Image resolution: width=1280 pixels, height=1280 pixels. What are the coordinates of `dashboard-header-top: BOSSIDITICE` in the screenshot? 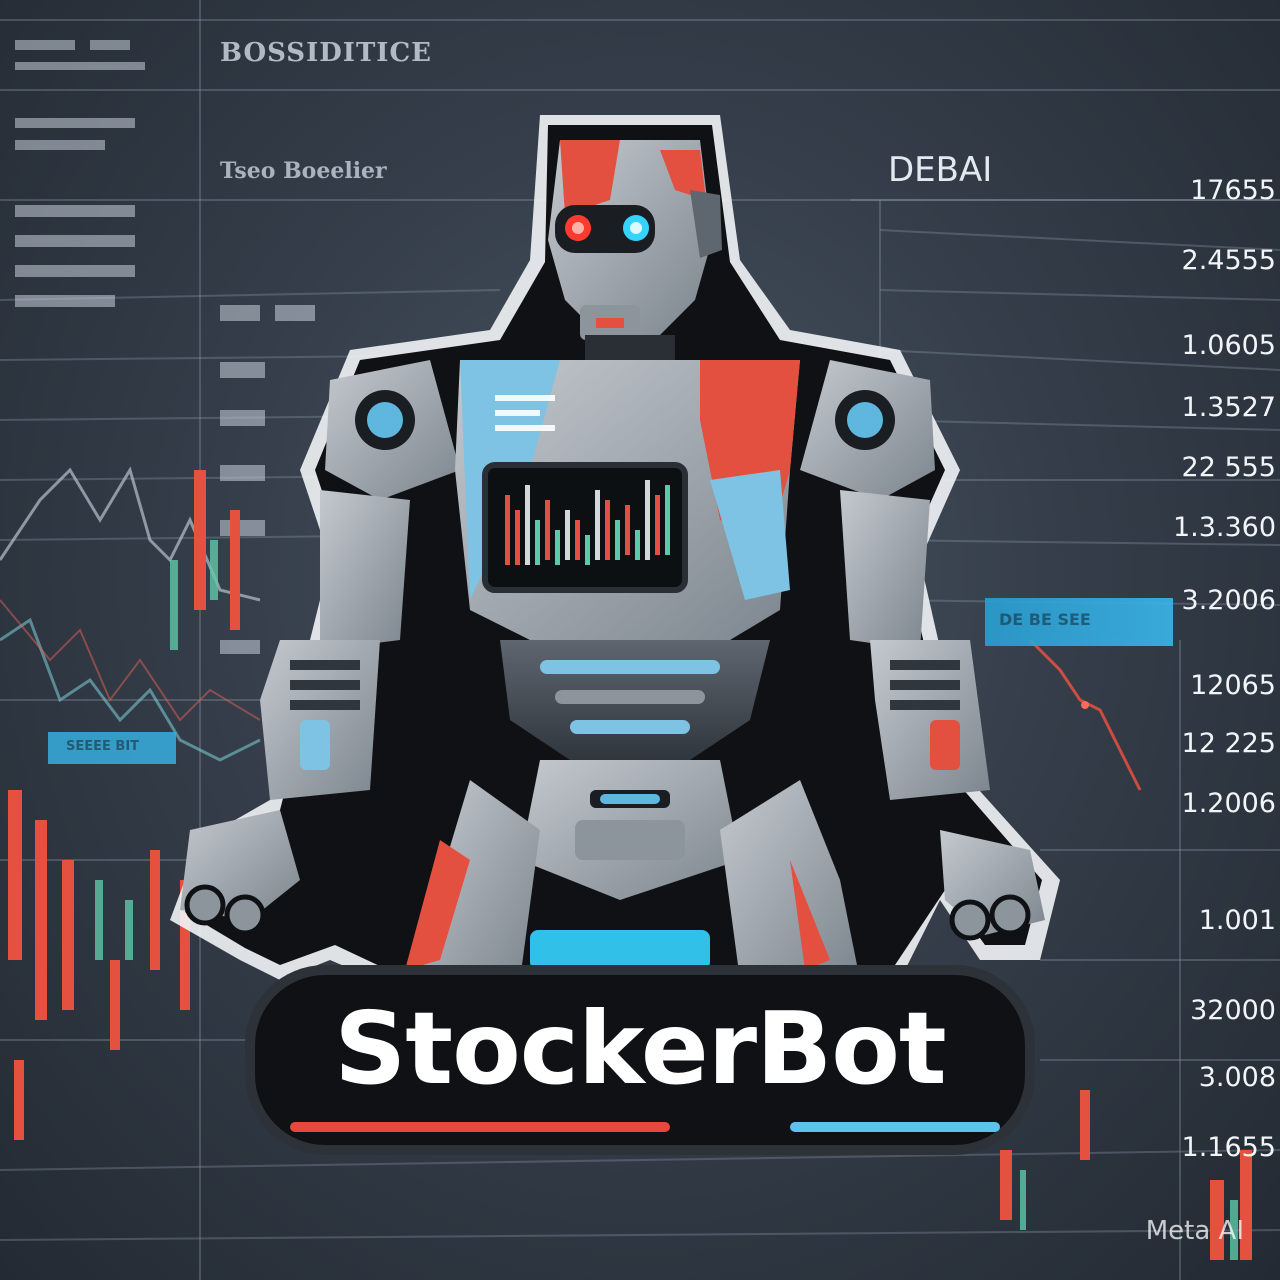 It's located at (326, 53).